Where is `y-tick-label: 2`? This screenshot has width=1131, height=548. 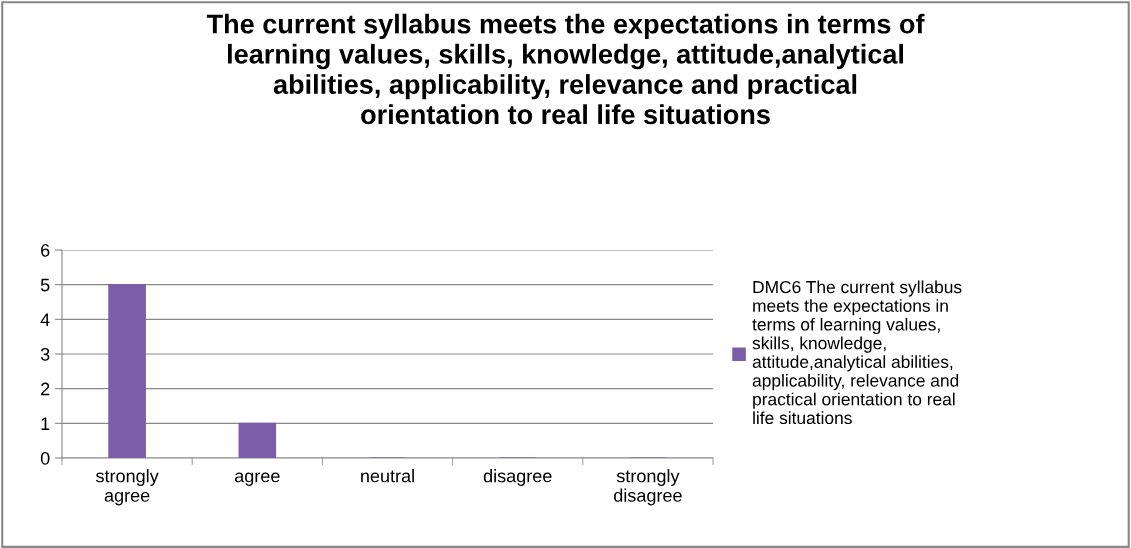
y-tick-label: 2 is located at coordinates (45, 389).